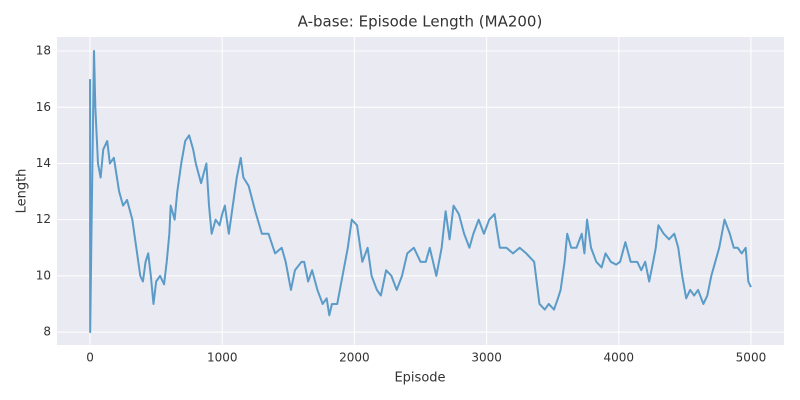 The width and height of the screenshot is (800, 400). What do you see at coordinates (618, 358) in the screenshot?
I see `x-tick-label: 4000` at bounding box center [618, 358].